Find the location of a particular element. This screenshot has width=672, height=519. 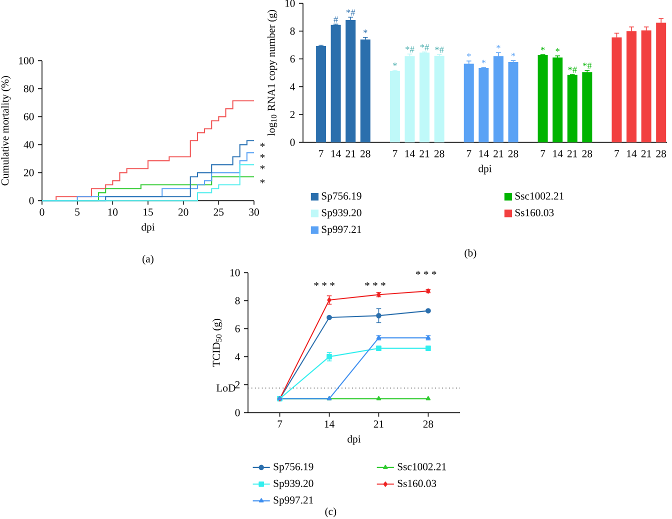

x-tick-label: 30 is located at coordinates (254, 212).